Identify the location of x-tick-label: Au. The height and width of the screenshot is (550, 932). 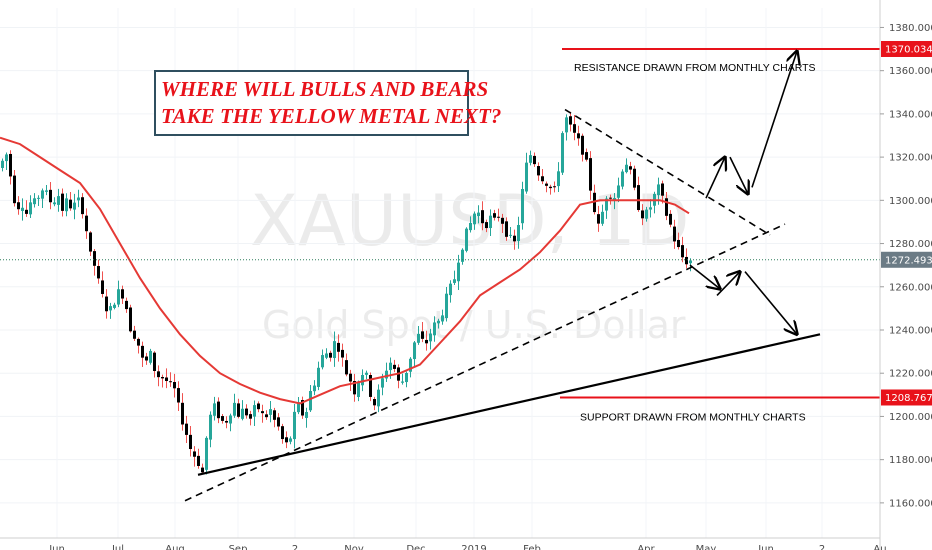
(879, 547).